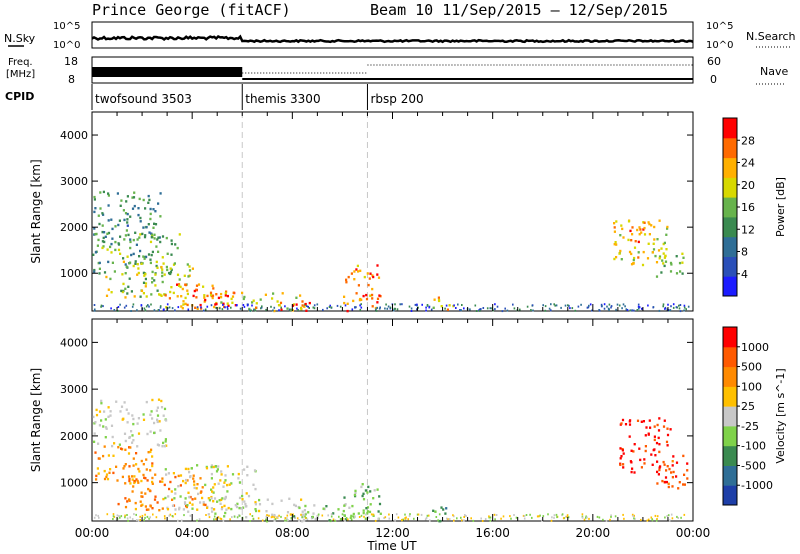  What do you see at coordinates (391, 546) in the screenshot?
I see `x-axis-label: Time UT` at bounding box center [391, 546].